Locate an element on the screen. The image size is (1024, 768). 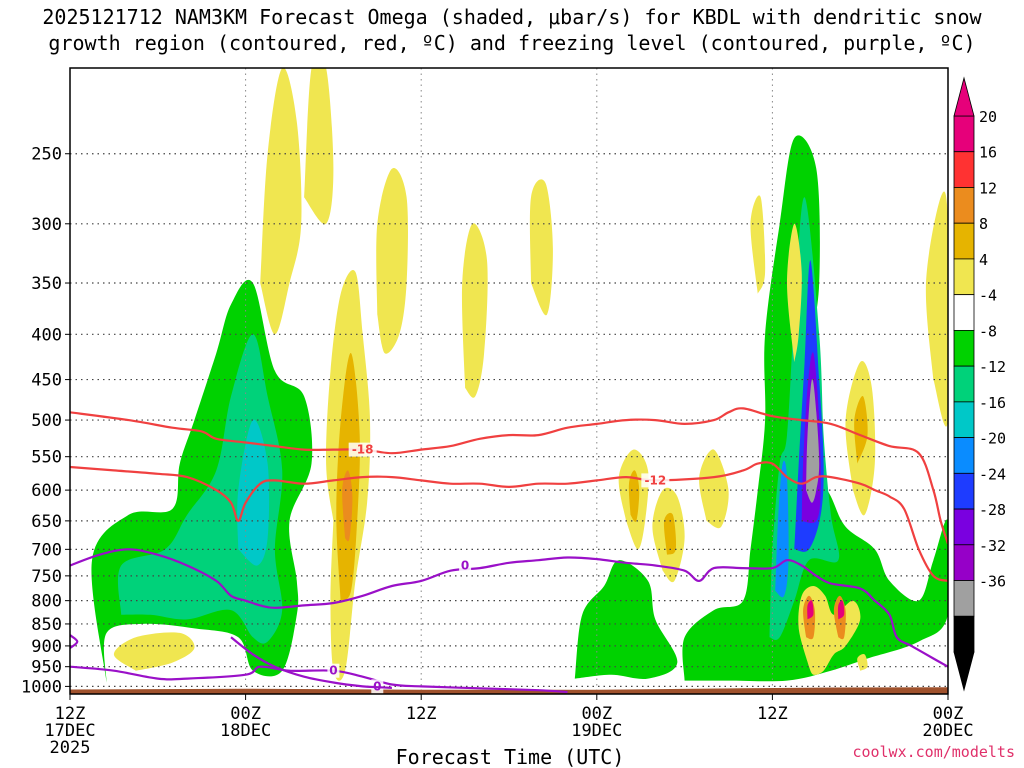
colorbar-label-4: 4 is located at coordinates (983, 260).